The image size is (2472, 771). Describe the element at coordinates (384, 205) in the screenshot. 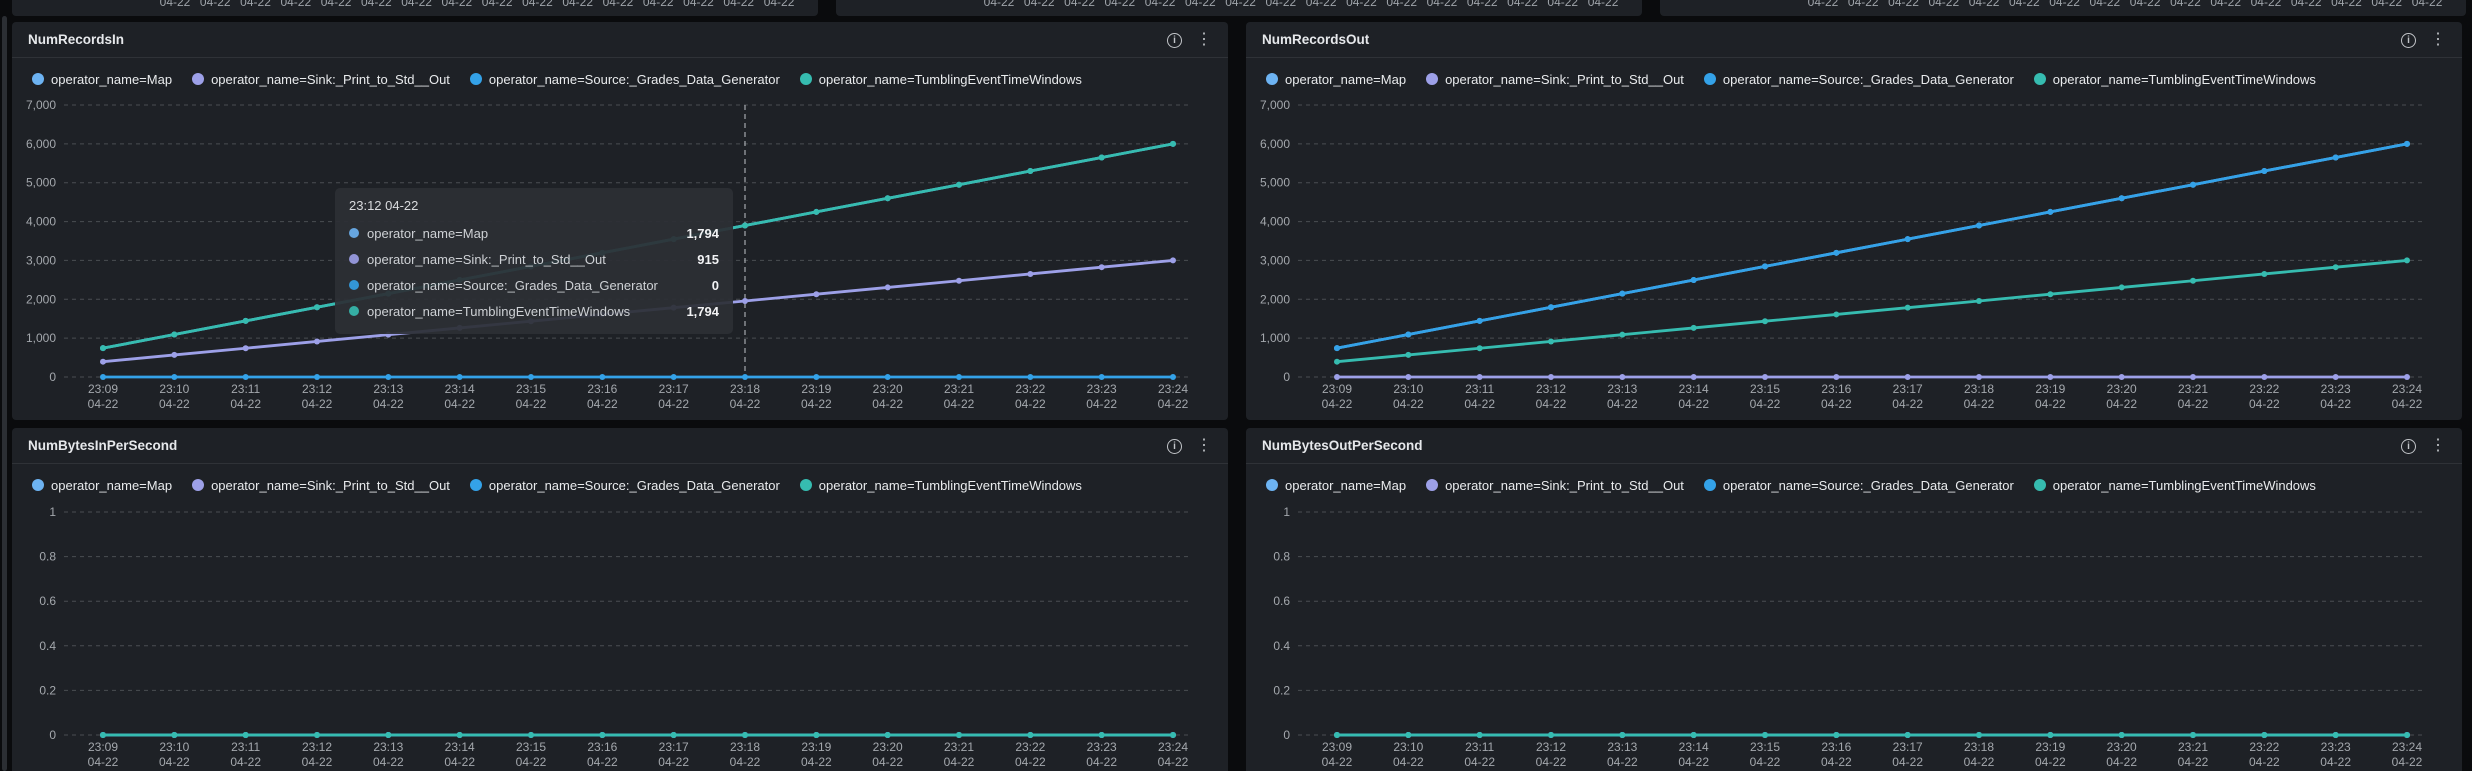

I see `tooltip-title: 23:12 04-22` at that location.